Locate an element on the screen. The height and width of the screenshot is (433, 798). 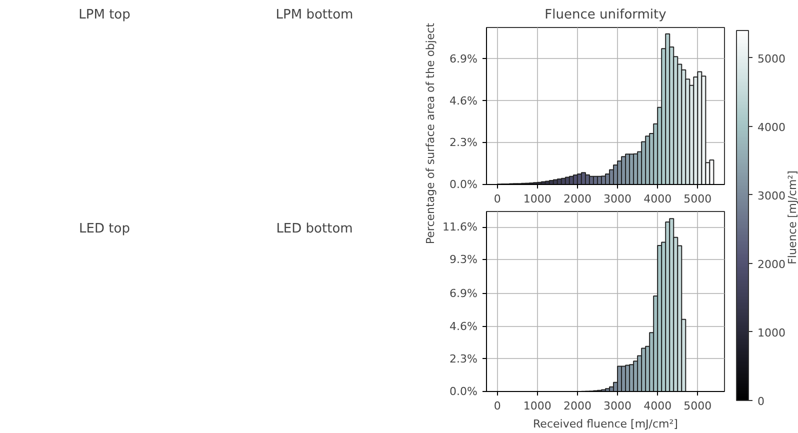
text: LED top is located at coordinates (104, 229).